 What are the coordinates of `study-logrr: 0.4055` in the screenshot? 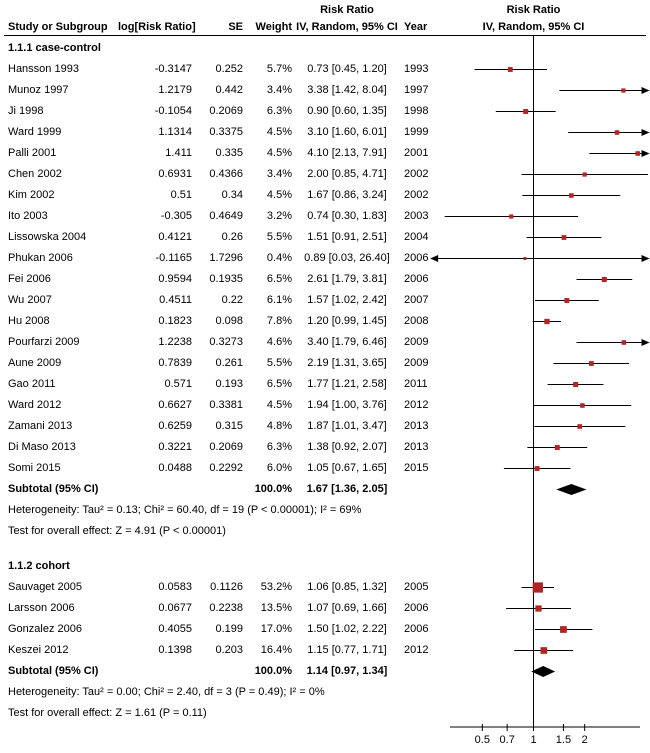 It's located at (175, 629).